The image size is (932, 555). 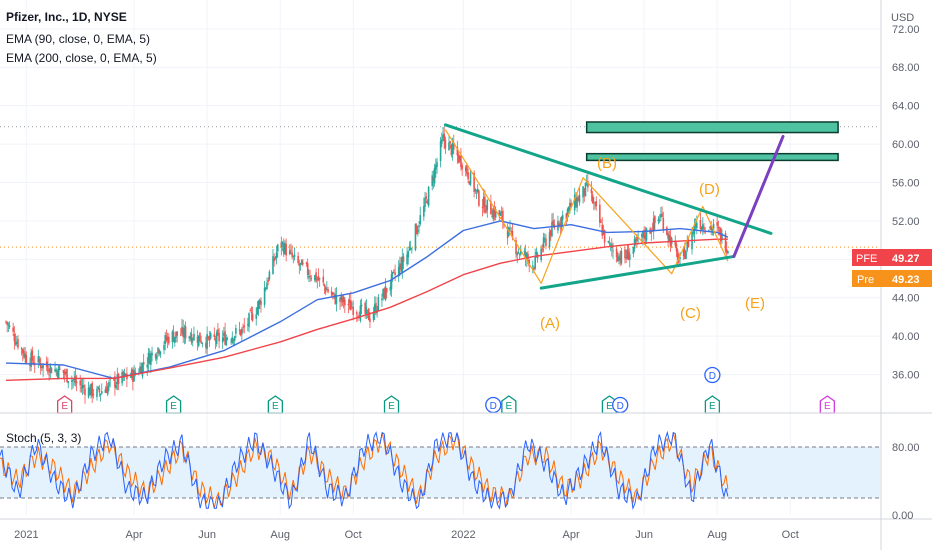 I want to click on event-marker-10: E, so click(x=827, y=404).